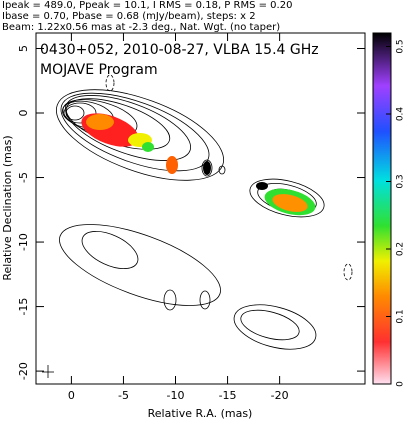 This screenshot has height=424, width=409. What do you see at coordinates (200, 413) in the screenshot?
I see `x-axis-label: Relative R.A. (mas)` at bounding box center [200, 413].